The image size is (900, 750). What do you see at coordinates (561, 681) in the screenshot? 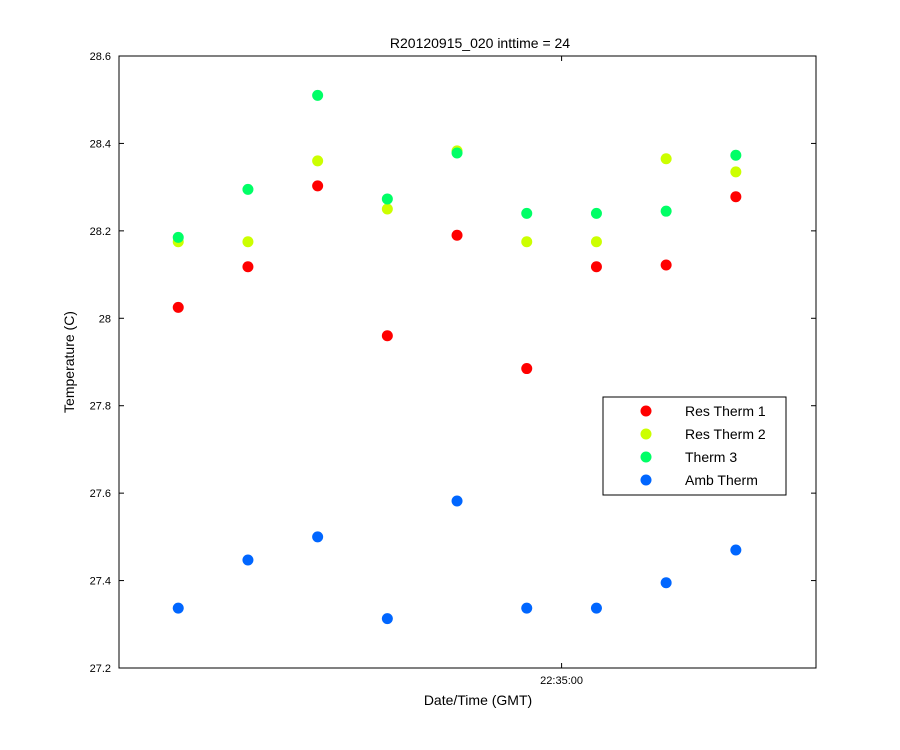
I see `x-tick-label: 22:35:00` at bounding box center [561, 681].